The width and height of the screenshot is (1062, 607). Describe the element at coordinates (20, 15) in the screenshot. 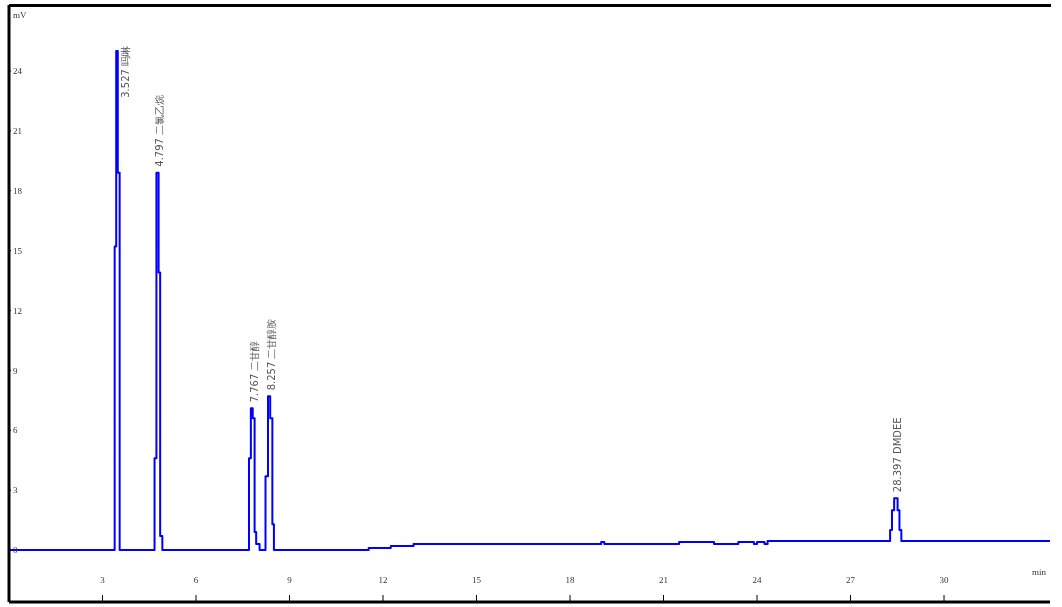

I see `y-axis-title: mV` at that location.